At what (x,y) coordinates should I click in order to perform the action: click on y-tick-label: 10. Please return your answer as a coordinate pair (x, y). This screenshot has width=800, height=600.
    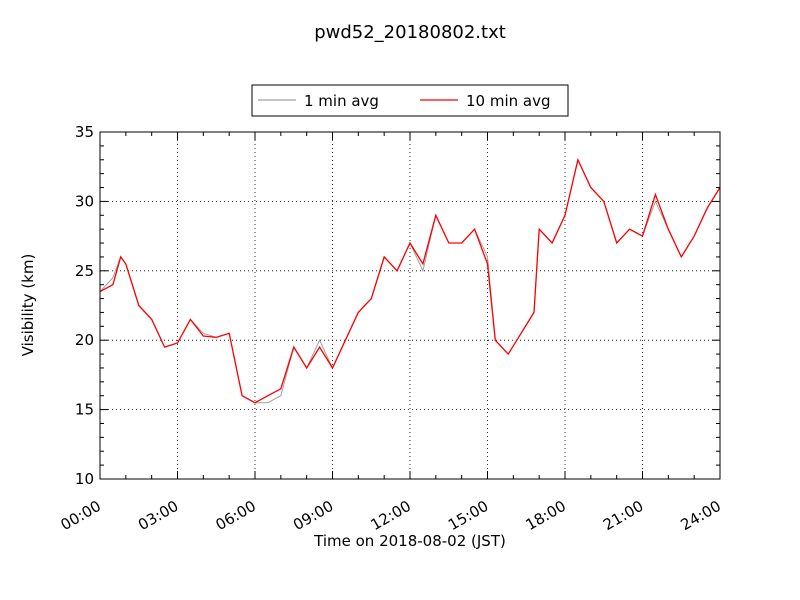
    Looking at the image, I should click on (84, 479).